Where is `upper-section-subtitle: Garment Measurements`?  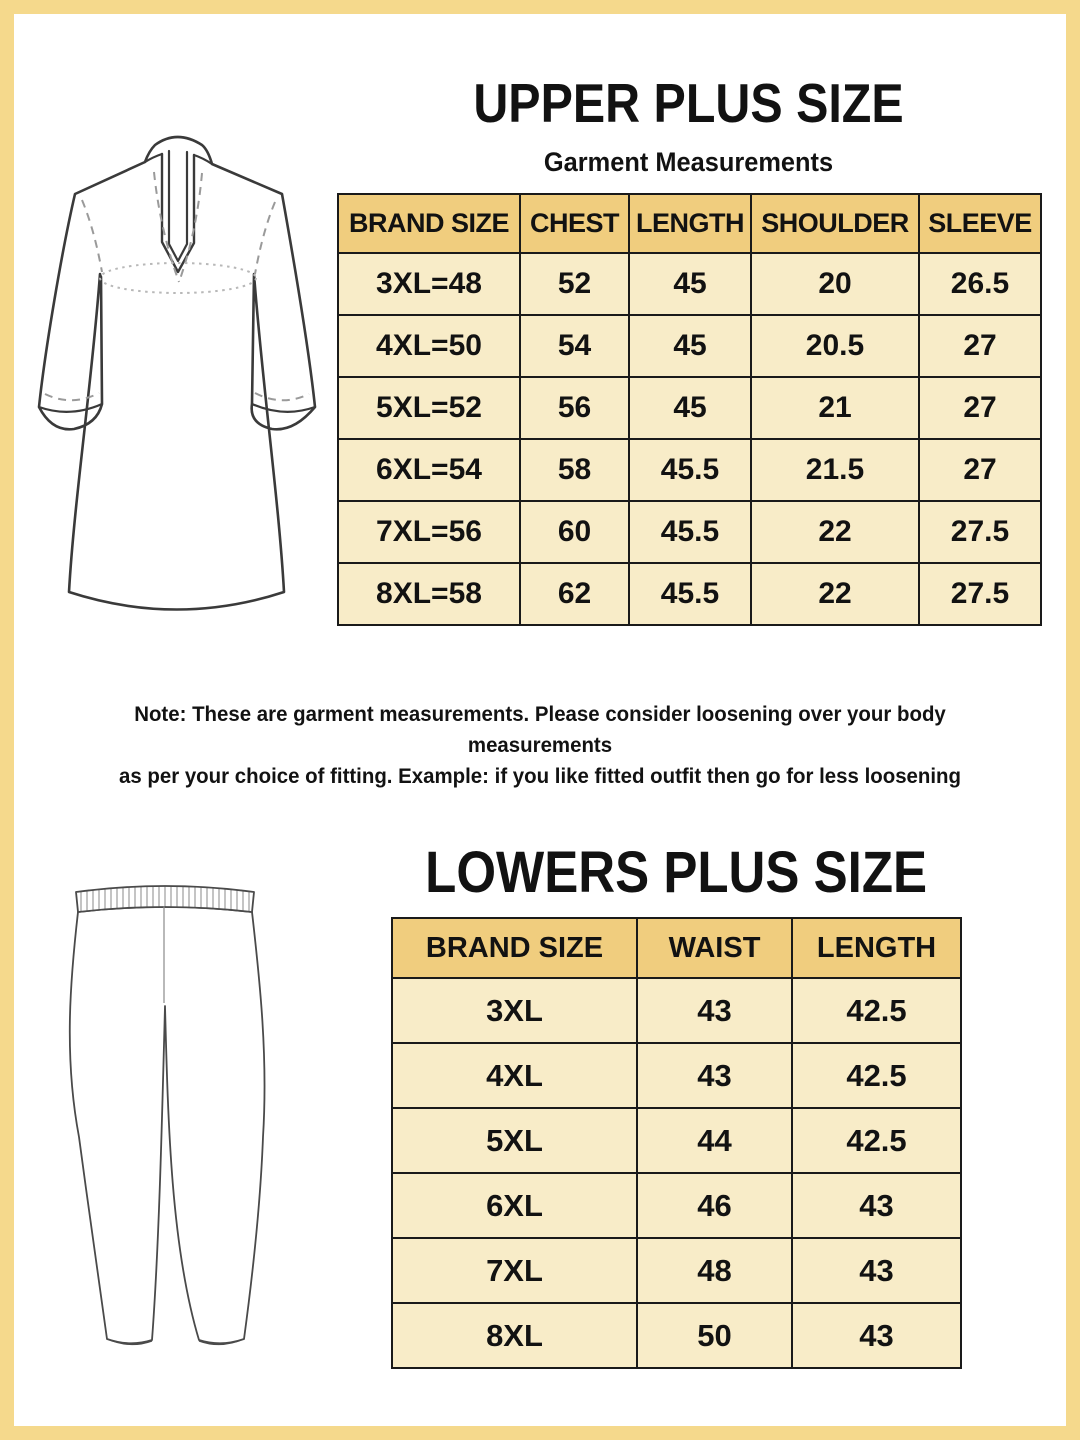
upper-section-subtitle: Garment Measurements is located at coordinates (688, 162).